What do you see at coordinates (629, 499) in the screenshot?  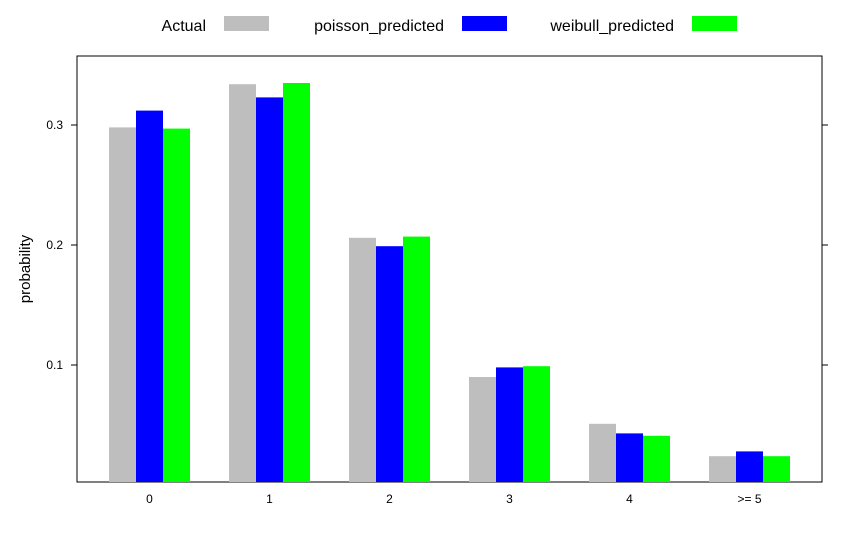 I see `x-tick-label: 4` at bounding box center [629, 499].